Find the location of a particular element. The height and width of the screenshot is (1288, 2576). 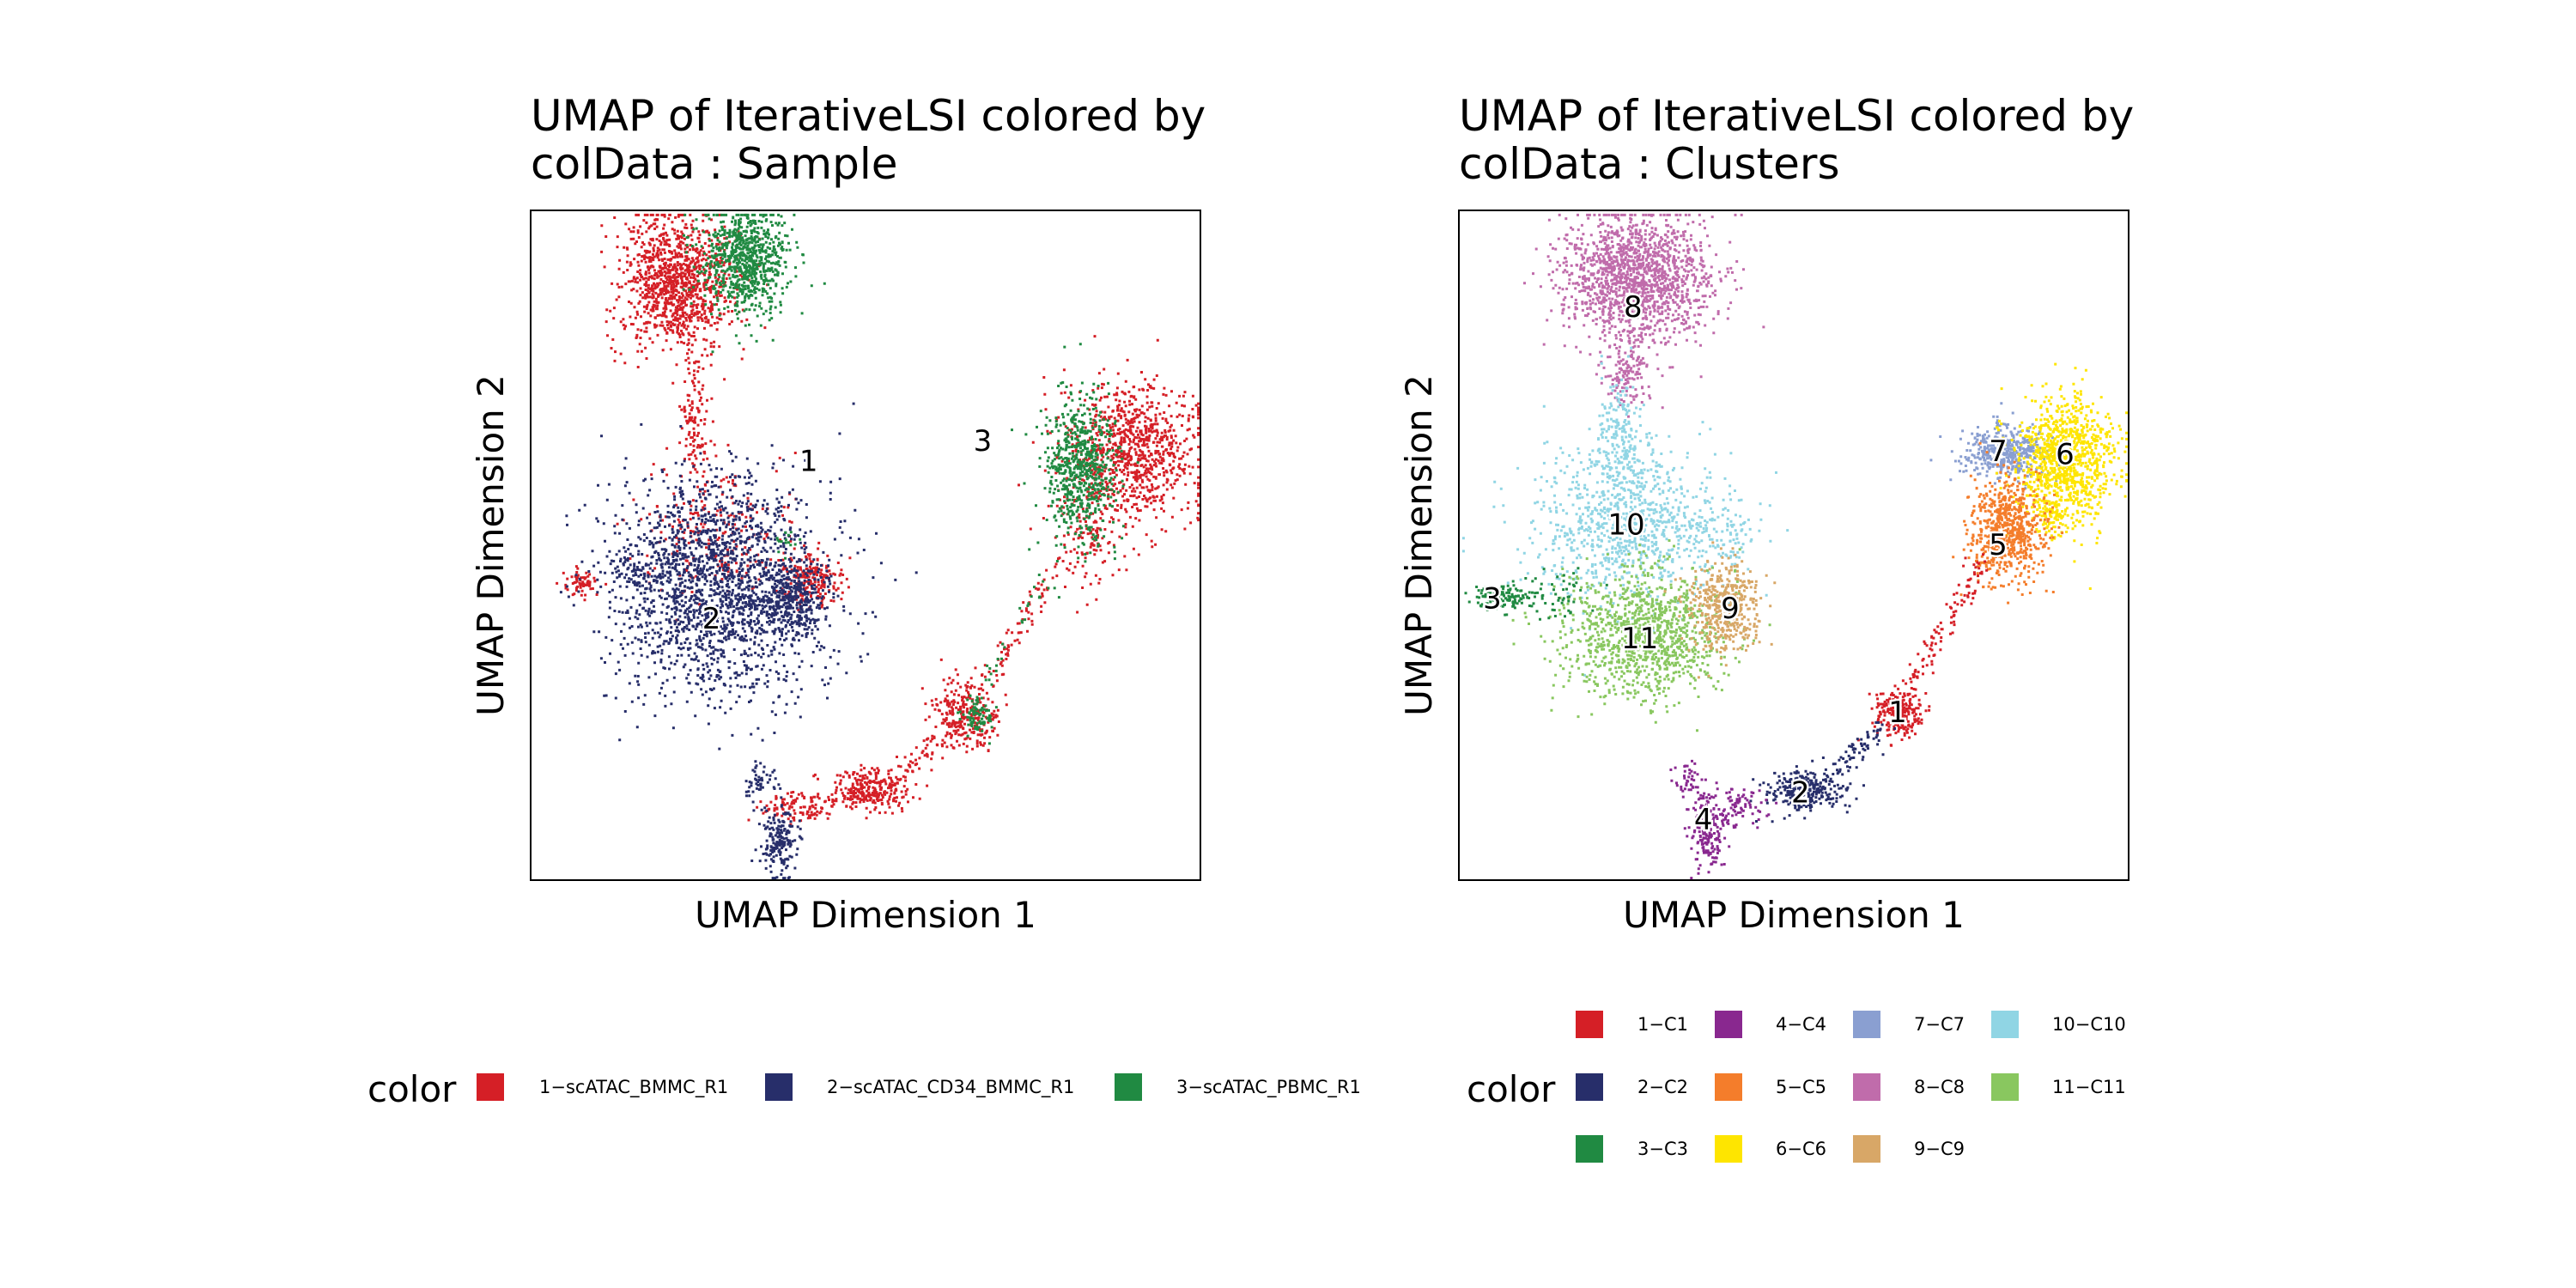

legend-item: 1−C1 is located at coordinates (1632, 1024).